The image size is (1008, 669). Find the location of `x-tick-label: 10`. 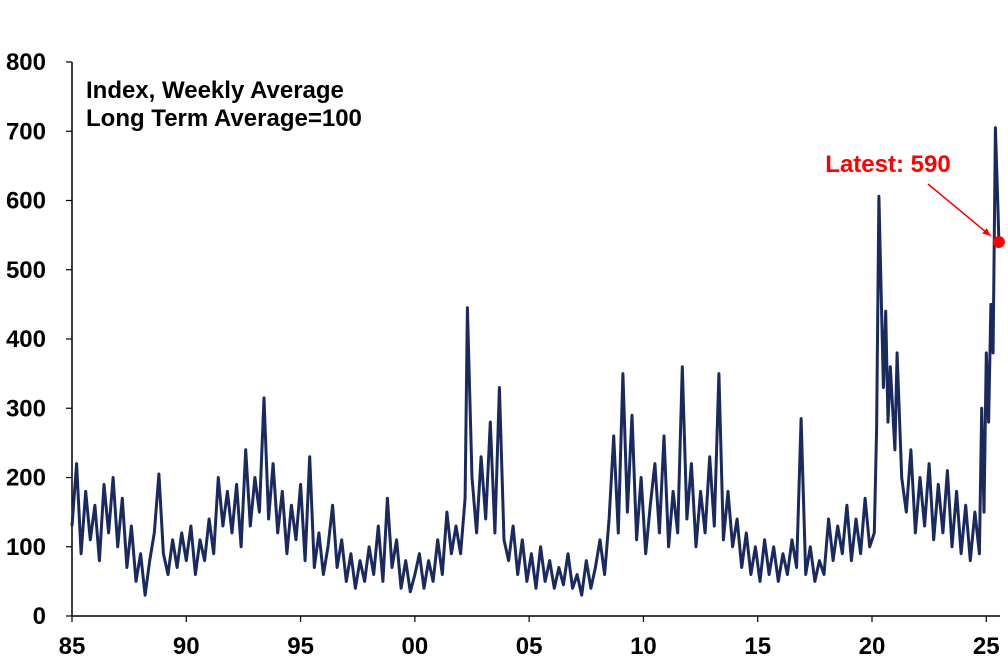

x-tick-label: 10 is located at coordinates (643, 646).